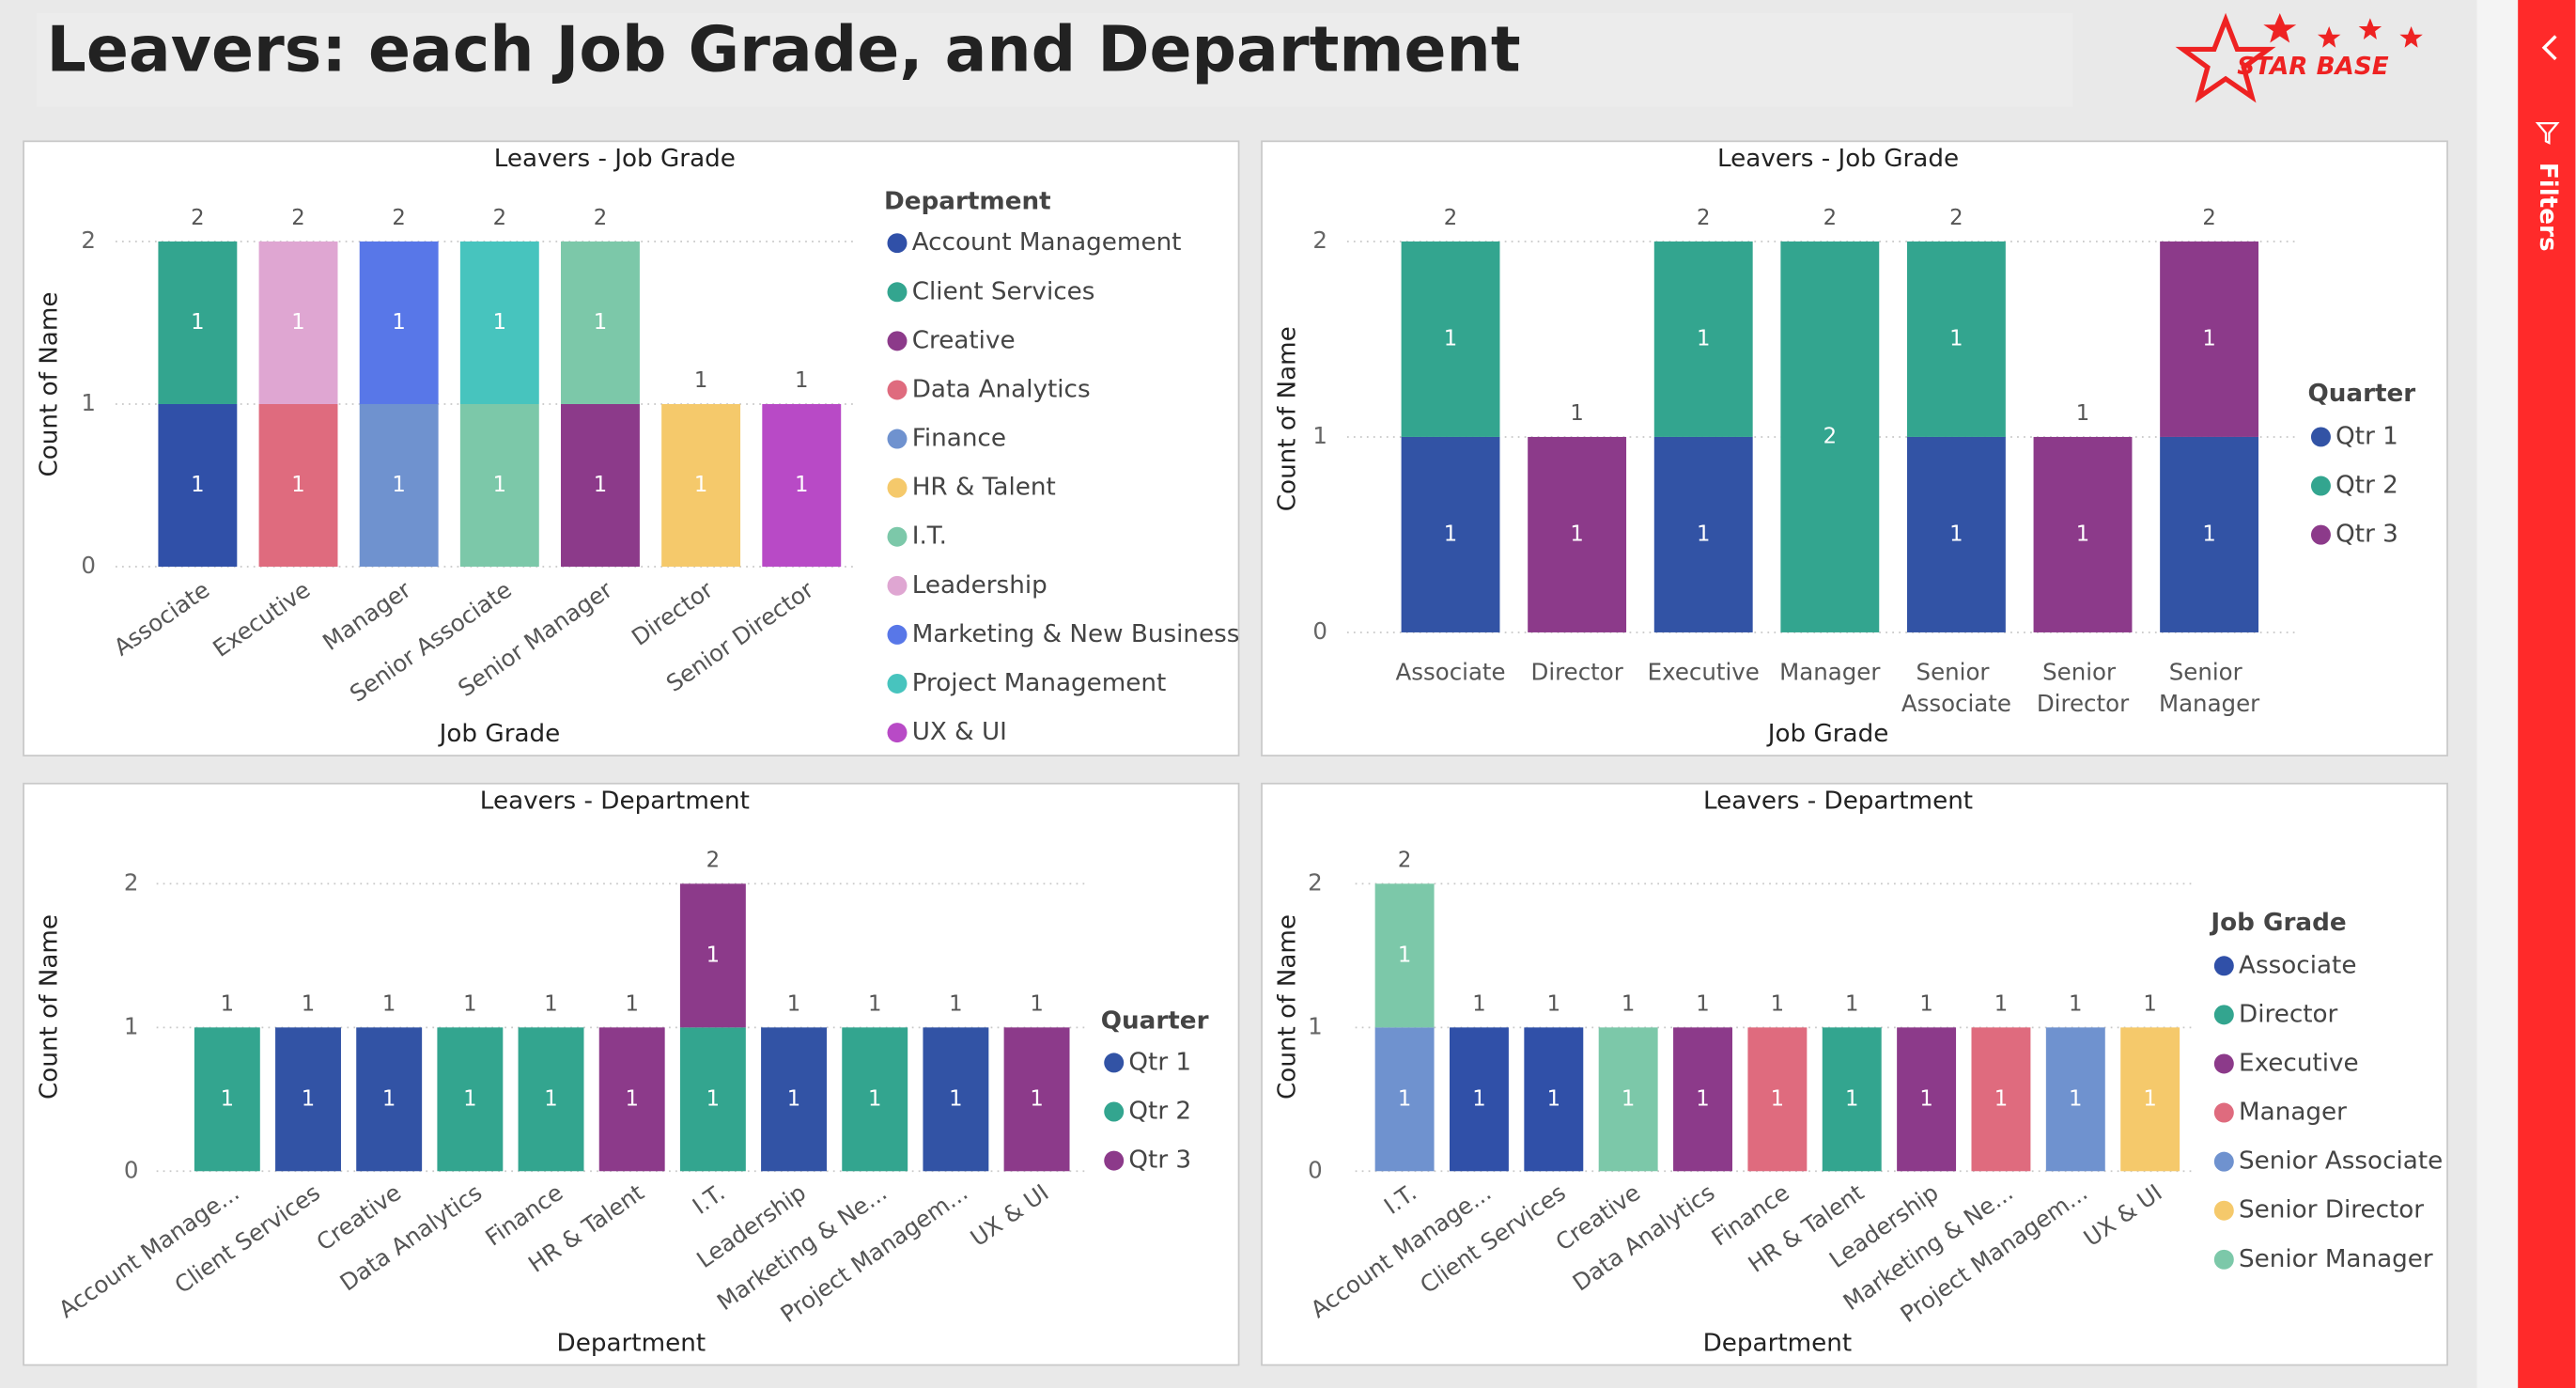 Image resolution: width=2576 pixels, height=1388 pixels. Describe the element at coordinates (1704, 672) in the screenshot. I see `x-tick-label: Executive` at that location.